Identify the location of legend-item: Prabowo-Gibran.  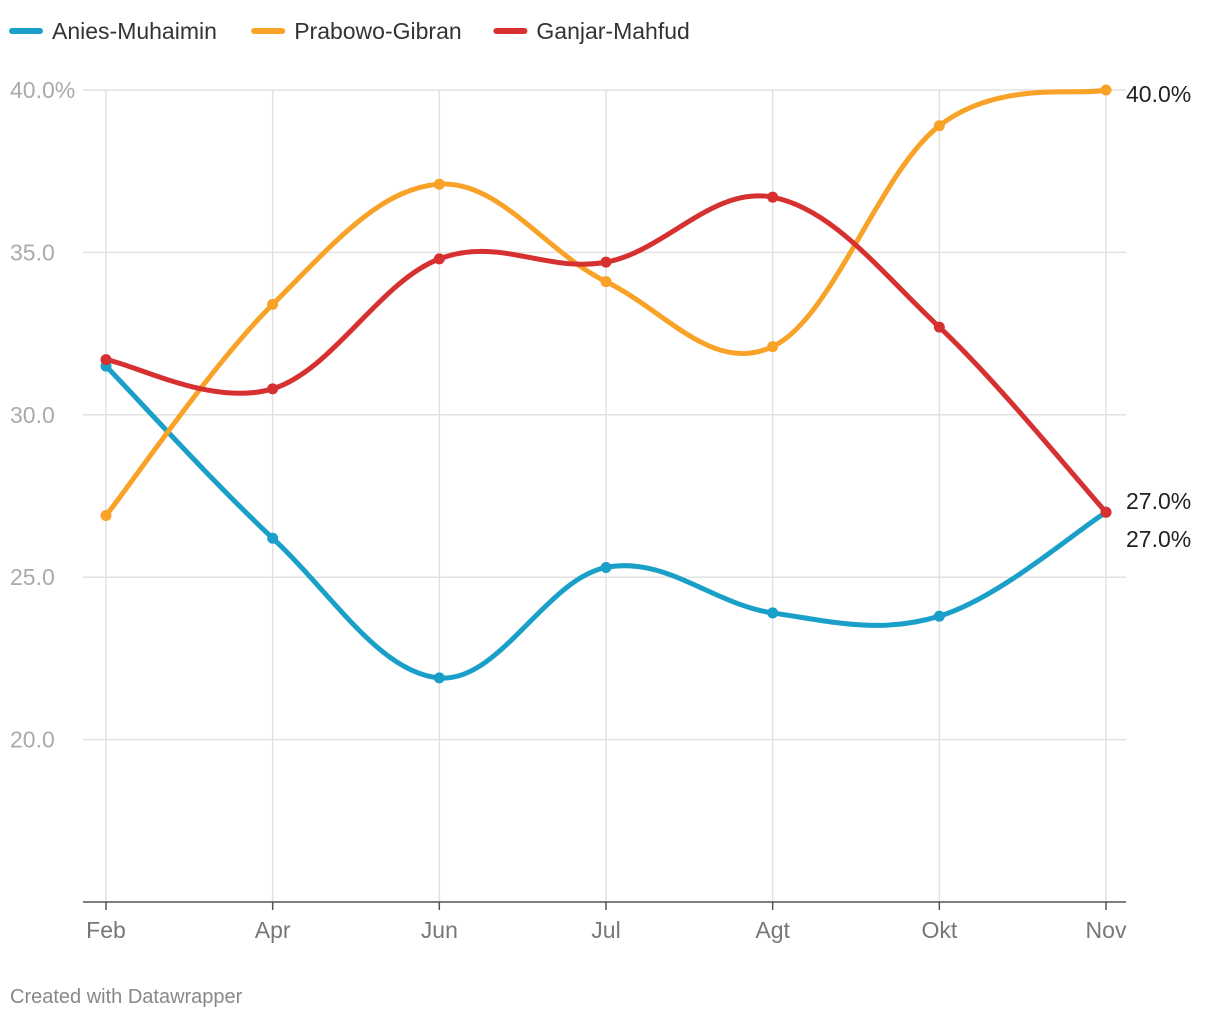
(356, 31).